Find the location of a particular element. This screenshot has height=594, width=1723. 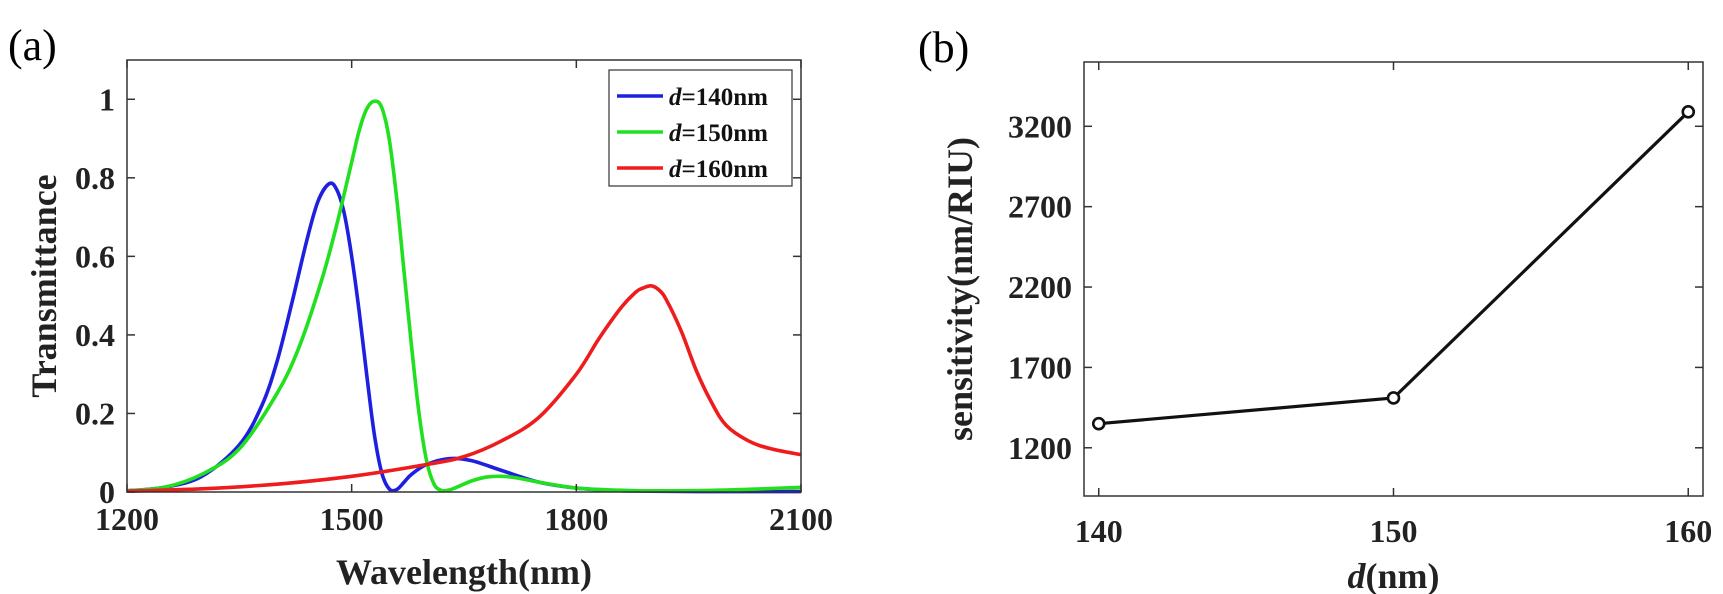

legend-entry: d=160nm is located at coordinates (718, 169).